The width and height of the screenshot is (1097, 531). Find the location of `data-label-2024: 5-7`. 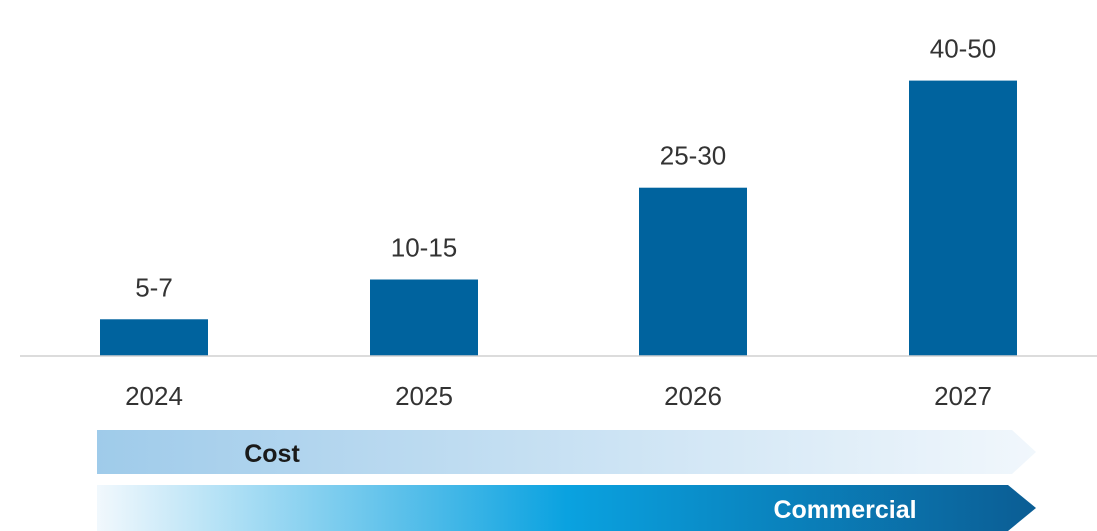

data-label-2024: 5-7 is located at coordinates (154, 287).